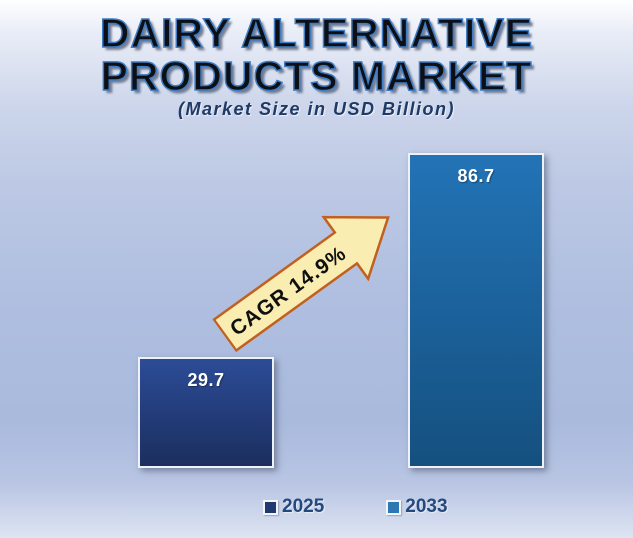 The height and width of the screenshot is (538, 633). Describe the element at coordinates (476, 310) in the screenshot. I see `bar-2033: 86.7` at that location.